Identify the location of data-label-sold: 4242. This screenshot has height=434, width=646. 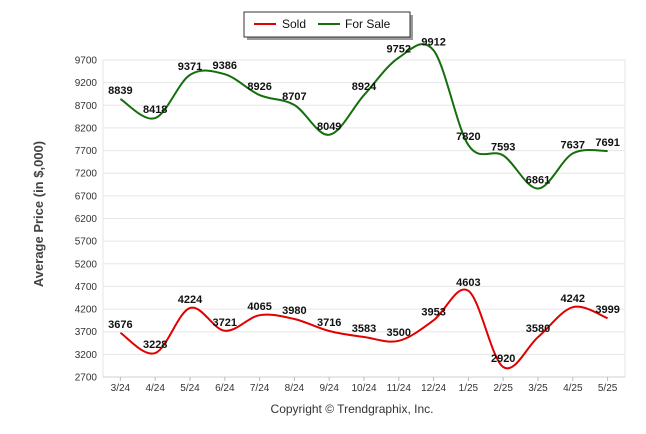
(573, 299).